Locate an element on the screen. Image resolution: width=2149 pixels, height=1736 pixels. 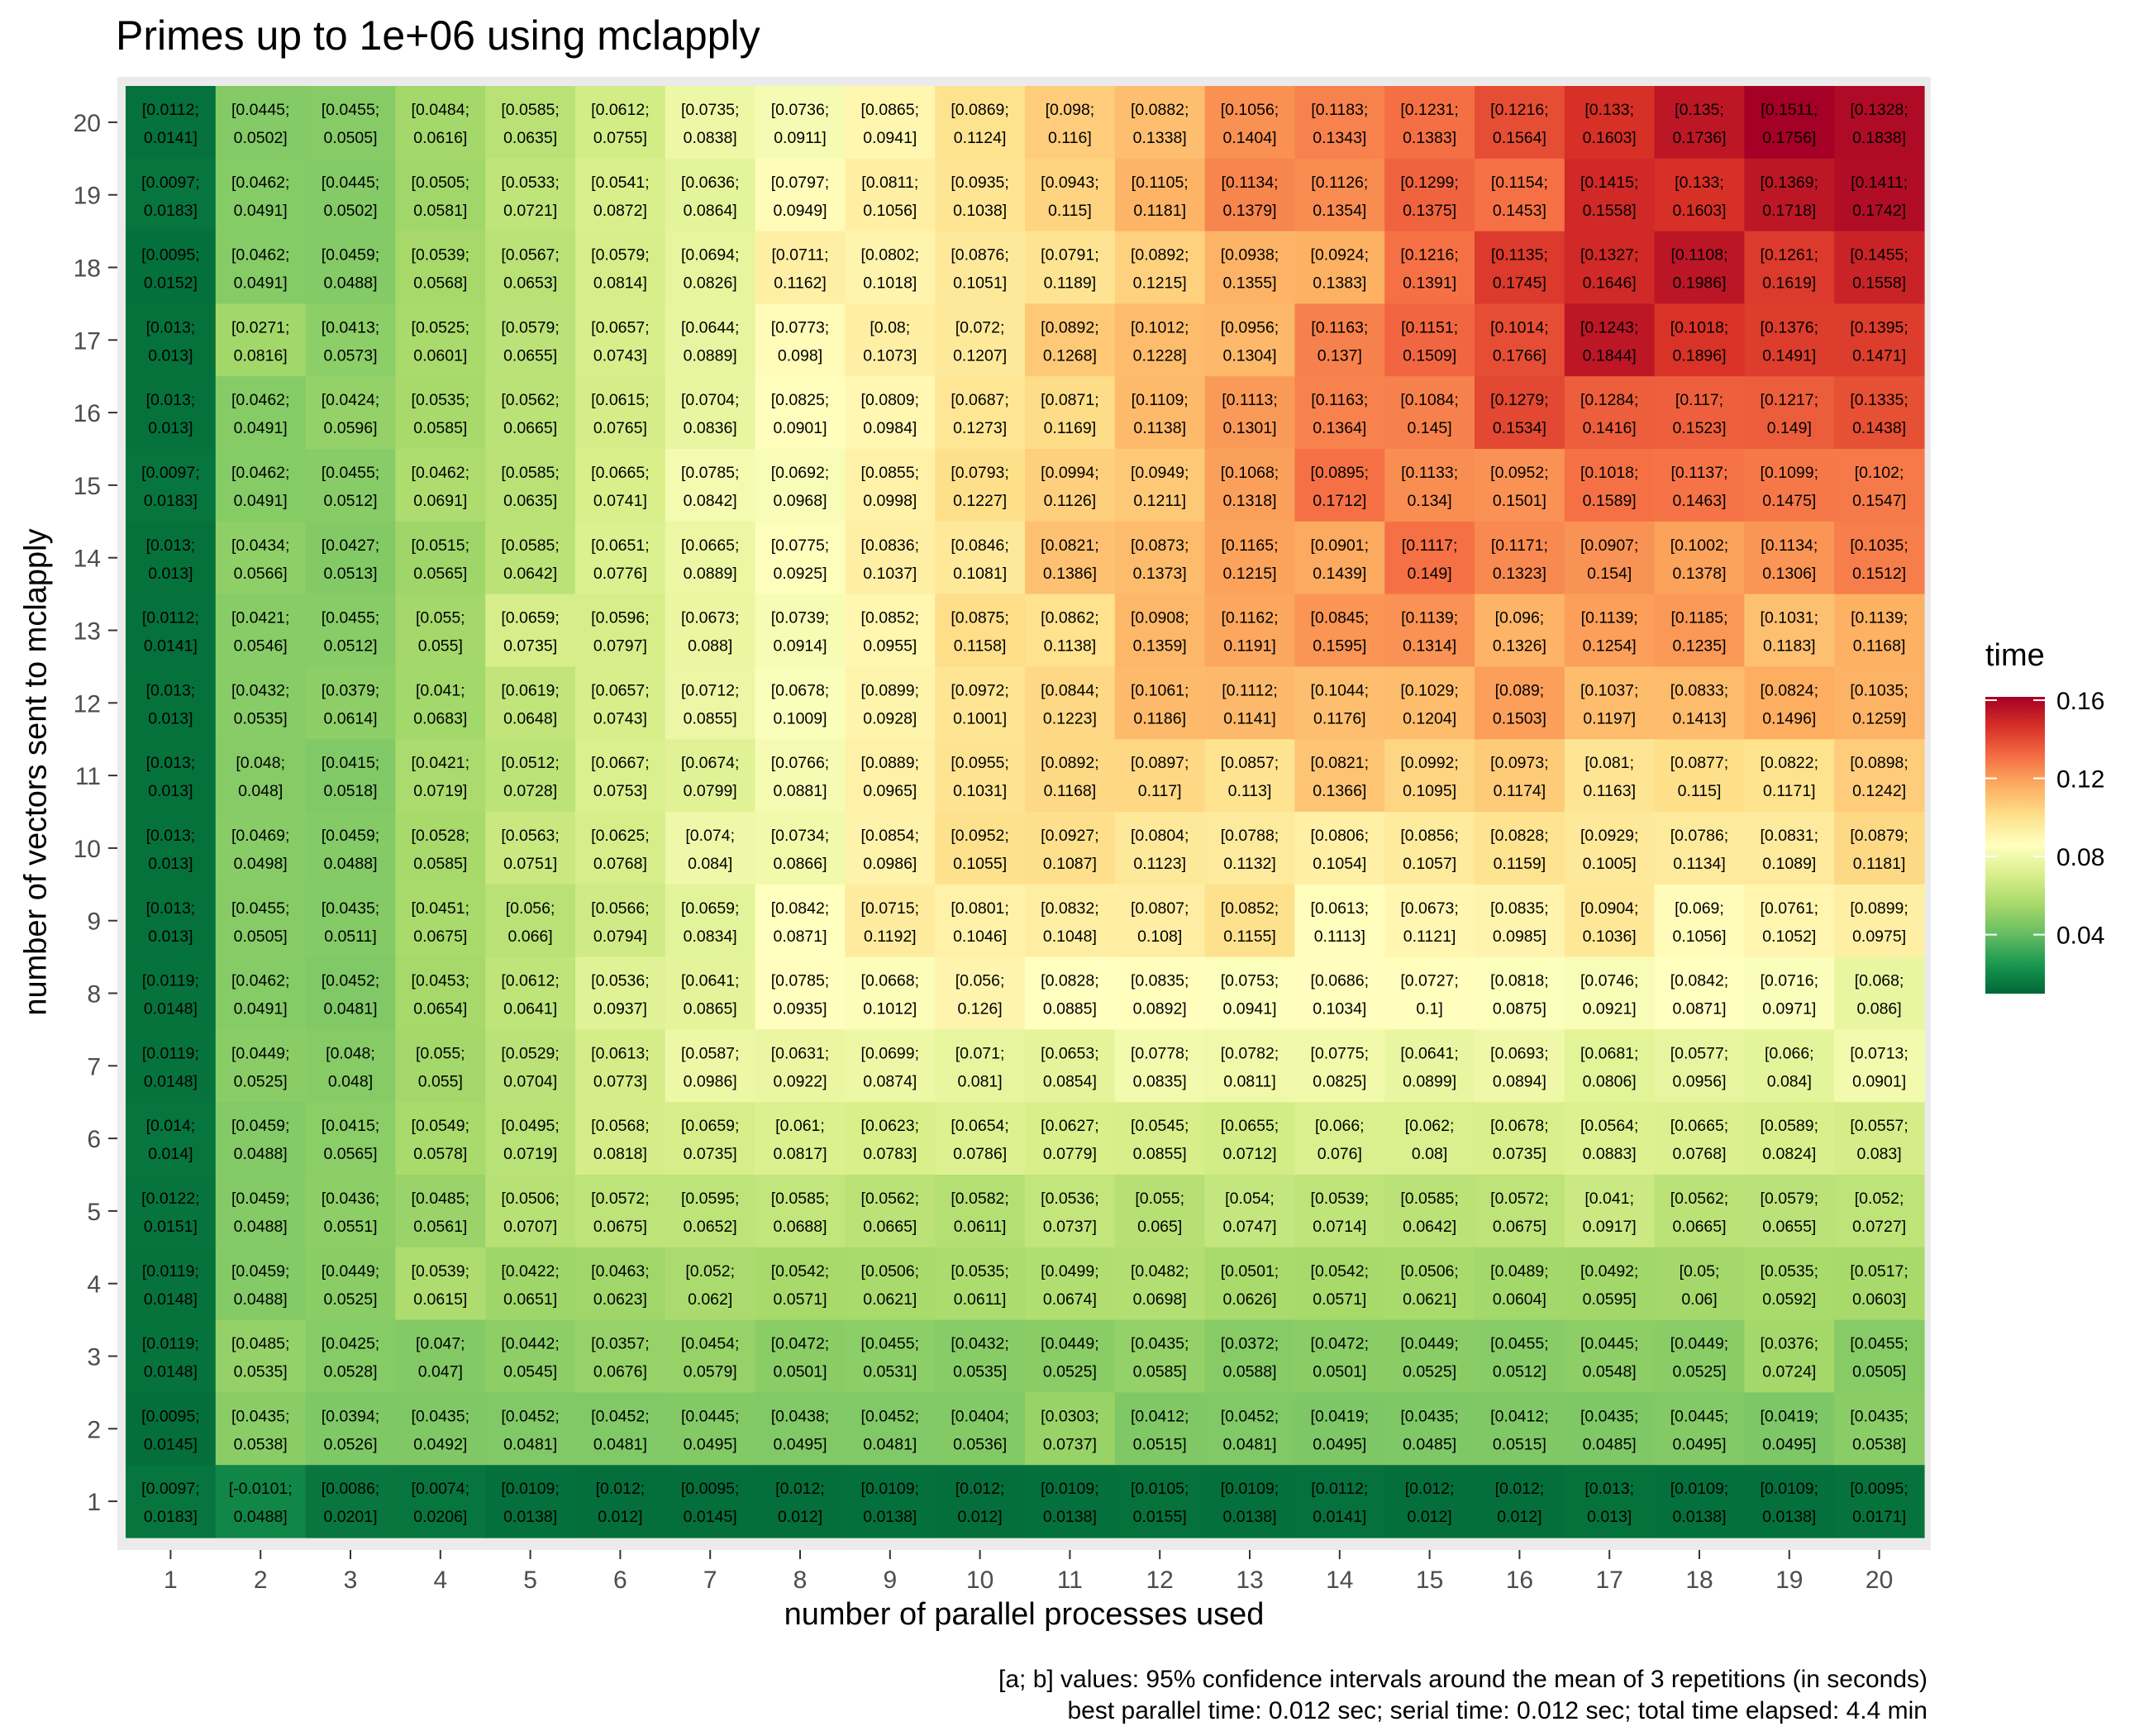
cell-label-upper: 0.062] is located at coordinates (710, 1299).